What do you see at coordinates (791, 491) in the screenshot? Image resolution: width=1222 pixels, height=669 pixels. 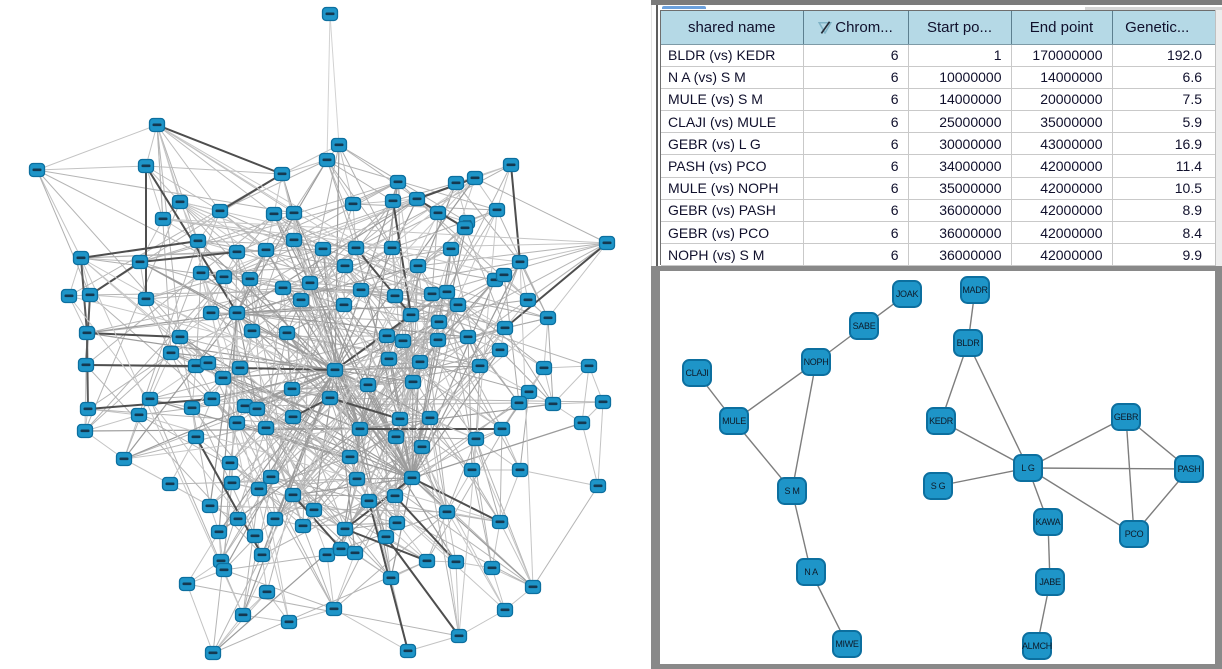 I see `svg-text: S M` at bounding box center [791, 491].